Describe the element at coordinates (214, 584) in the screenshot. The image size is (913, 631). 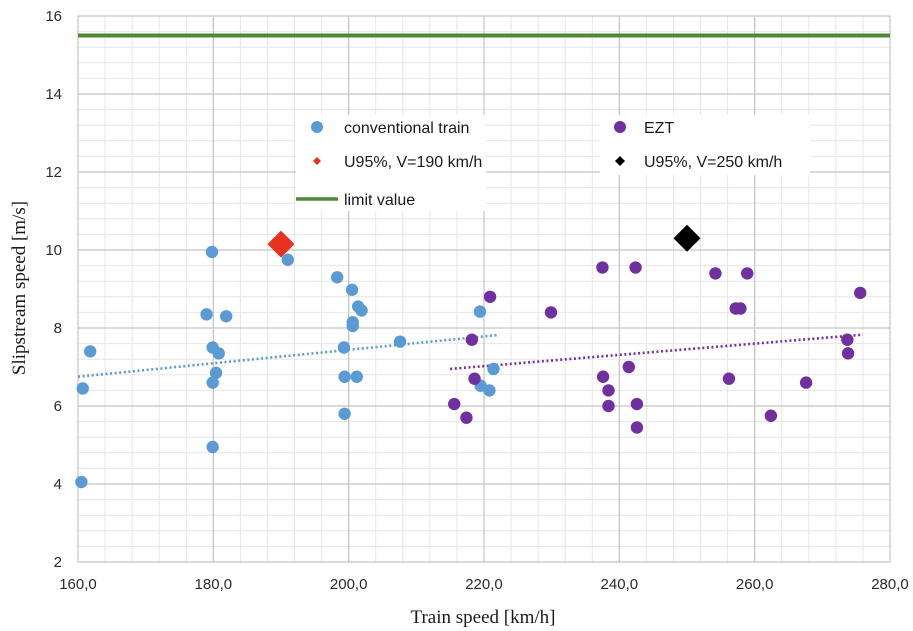
I see `x-tick-label: 180,0` at that location.